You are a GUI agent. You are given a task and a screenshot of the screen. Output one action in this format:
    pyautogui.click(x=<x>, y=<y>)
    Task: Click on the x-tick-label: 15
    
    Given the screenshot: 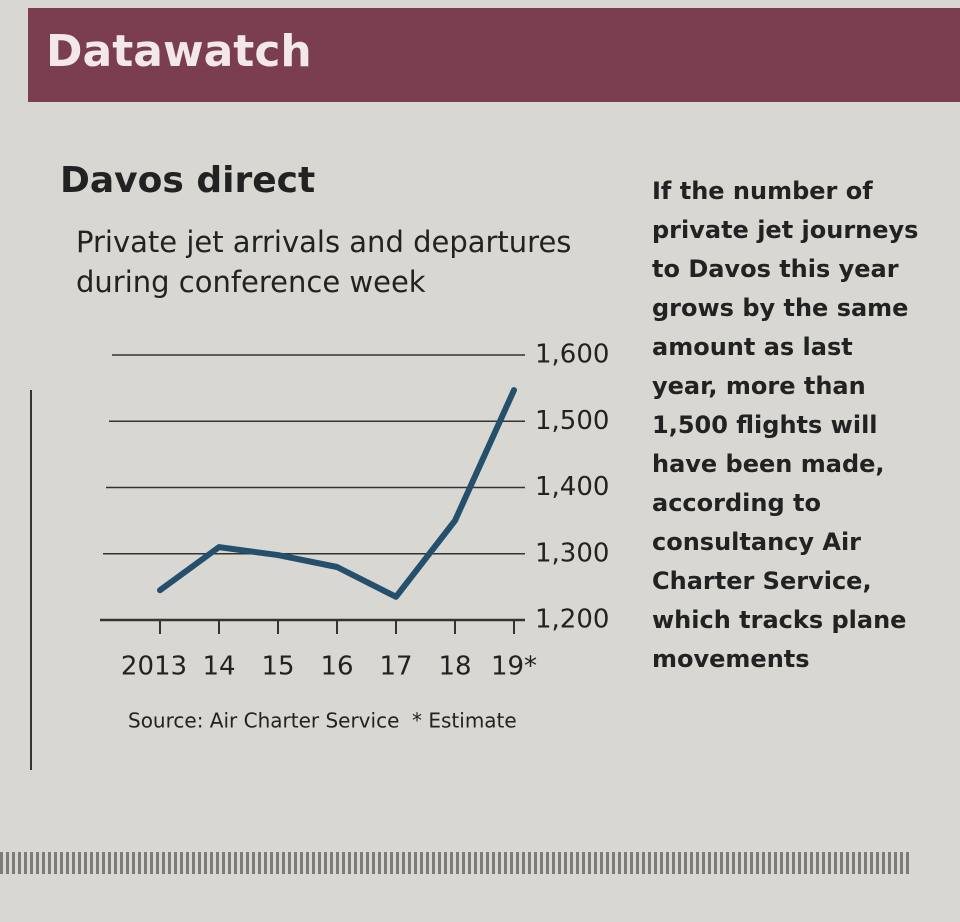 What is the action you would take?
    pyautogui.click(x=277, y=667)
    